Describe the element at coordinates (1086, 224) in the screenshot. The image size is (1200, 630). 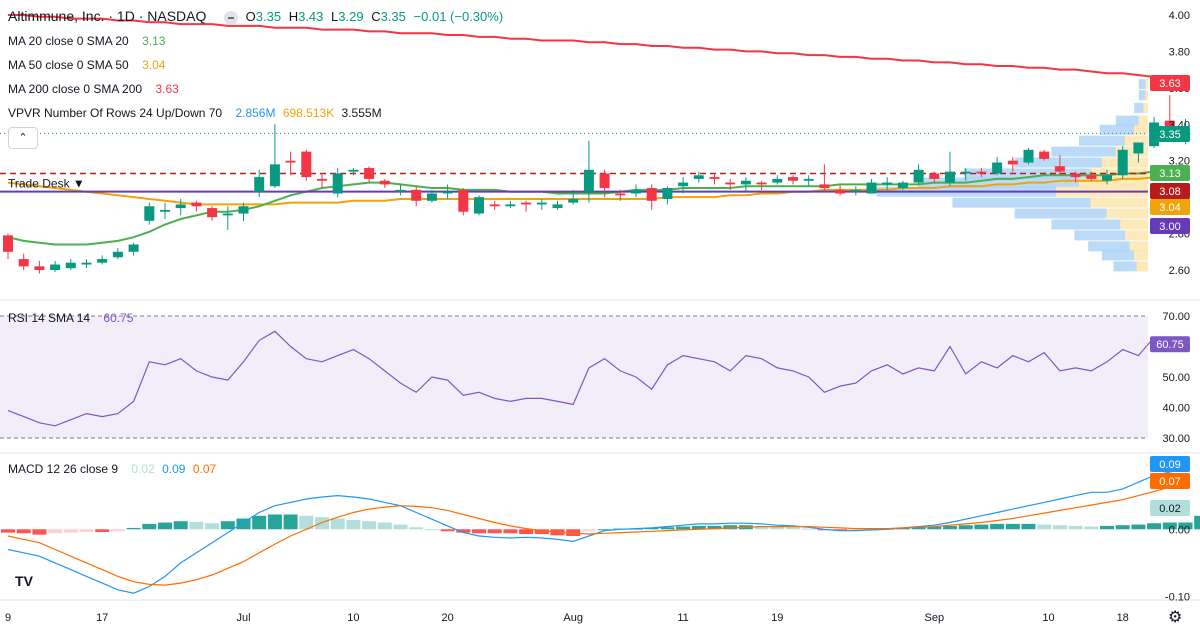
I see `volume-profile-up-bar` at that location.